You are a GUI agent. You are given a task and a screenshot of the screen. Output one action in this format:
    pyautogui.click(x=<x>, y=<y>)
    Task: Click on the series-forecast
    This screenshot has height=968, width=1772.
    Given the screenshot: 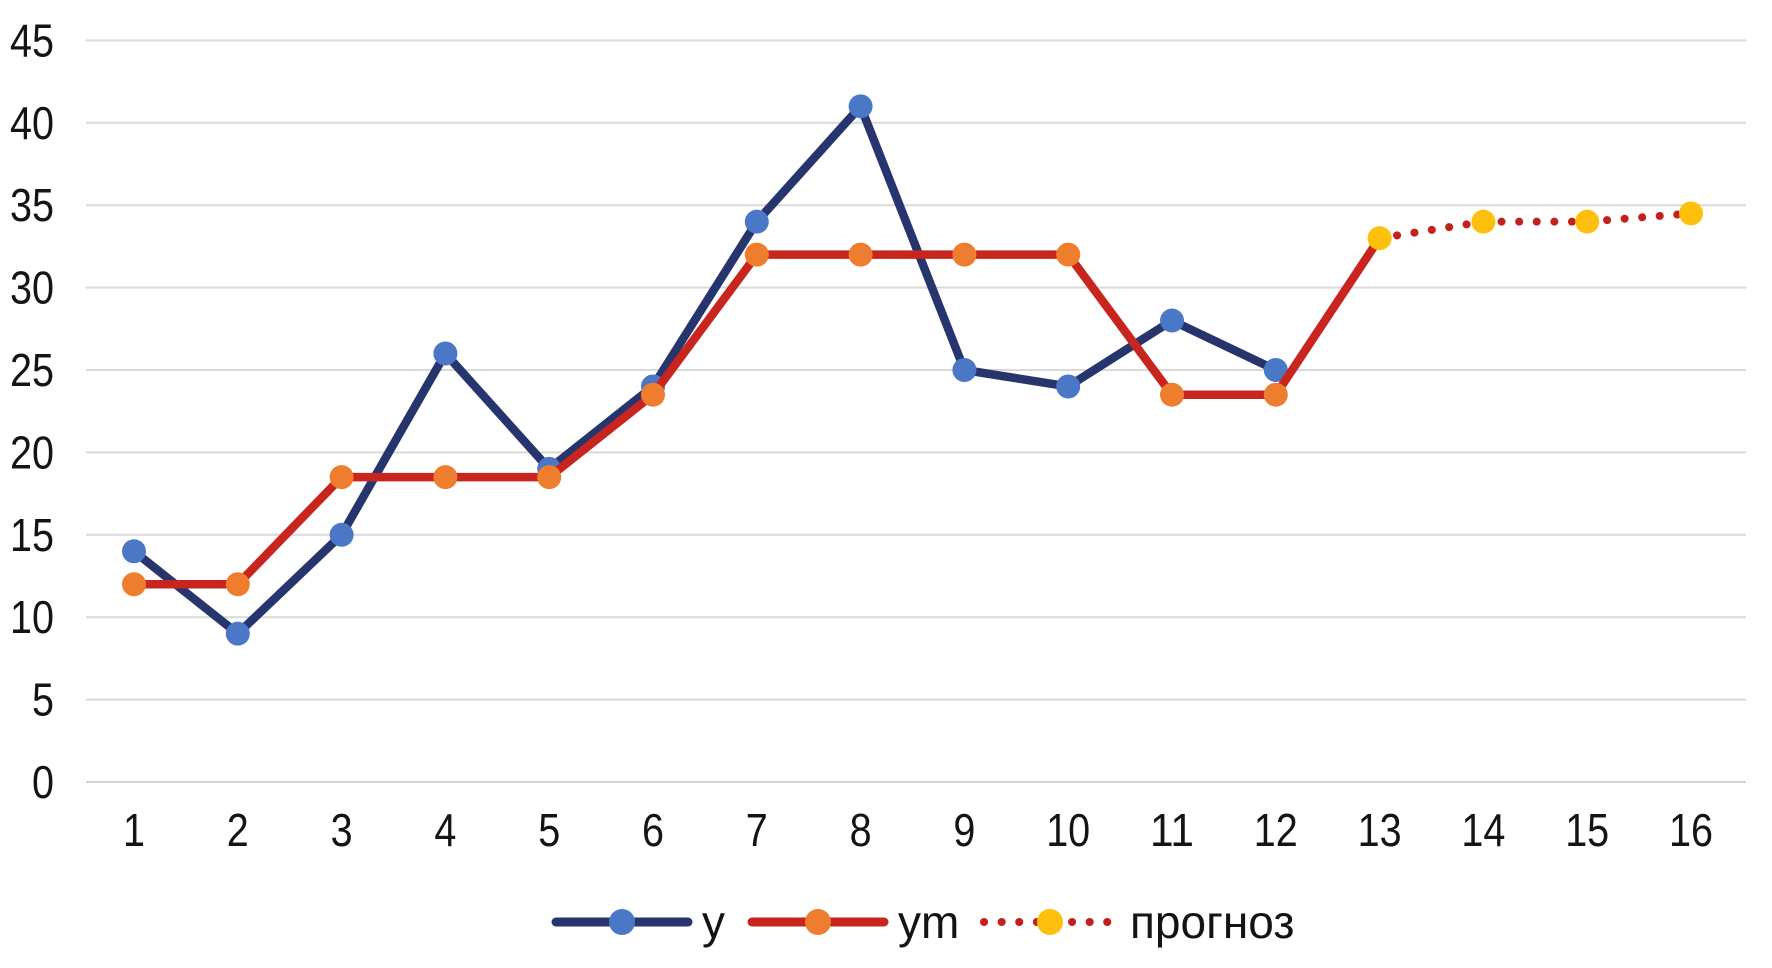 What is the action you would take?
    pyautogui.click(x=1535, y=226)
    